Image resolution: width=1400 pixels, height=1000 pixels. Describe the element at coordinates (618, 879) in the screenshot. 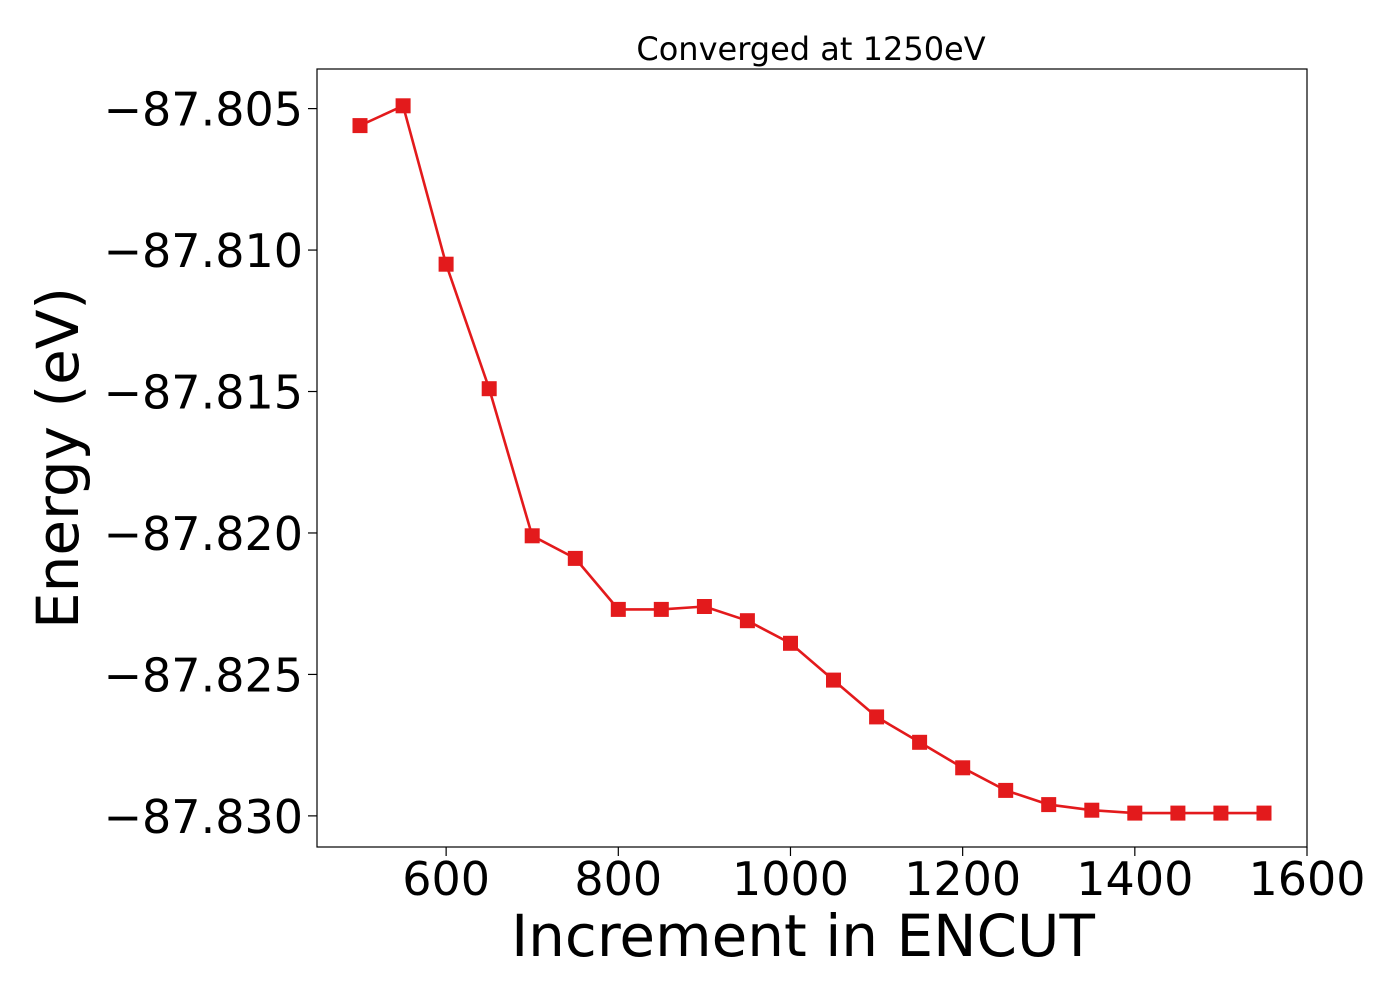

I see `x-tick-label: 800` at that location.